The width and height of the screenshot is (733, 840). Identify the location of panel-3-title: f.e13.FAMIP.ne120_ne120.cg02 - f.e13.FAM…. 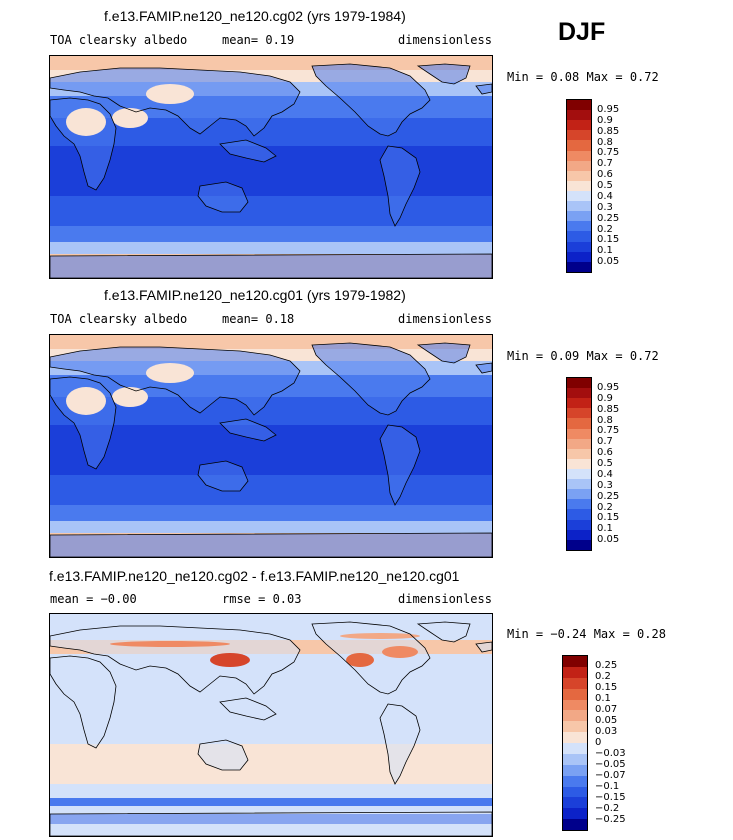
(254, 576).